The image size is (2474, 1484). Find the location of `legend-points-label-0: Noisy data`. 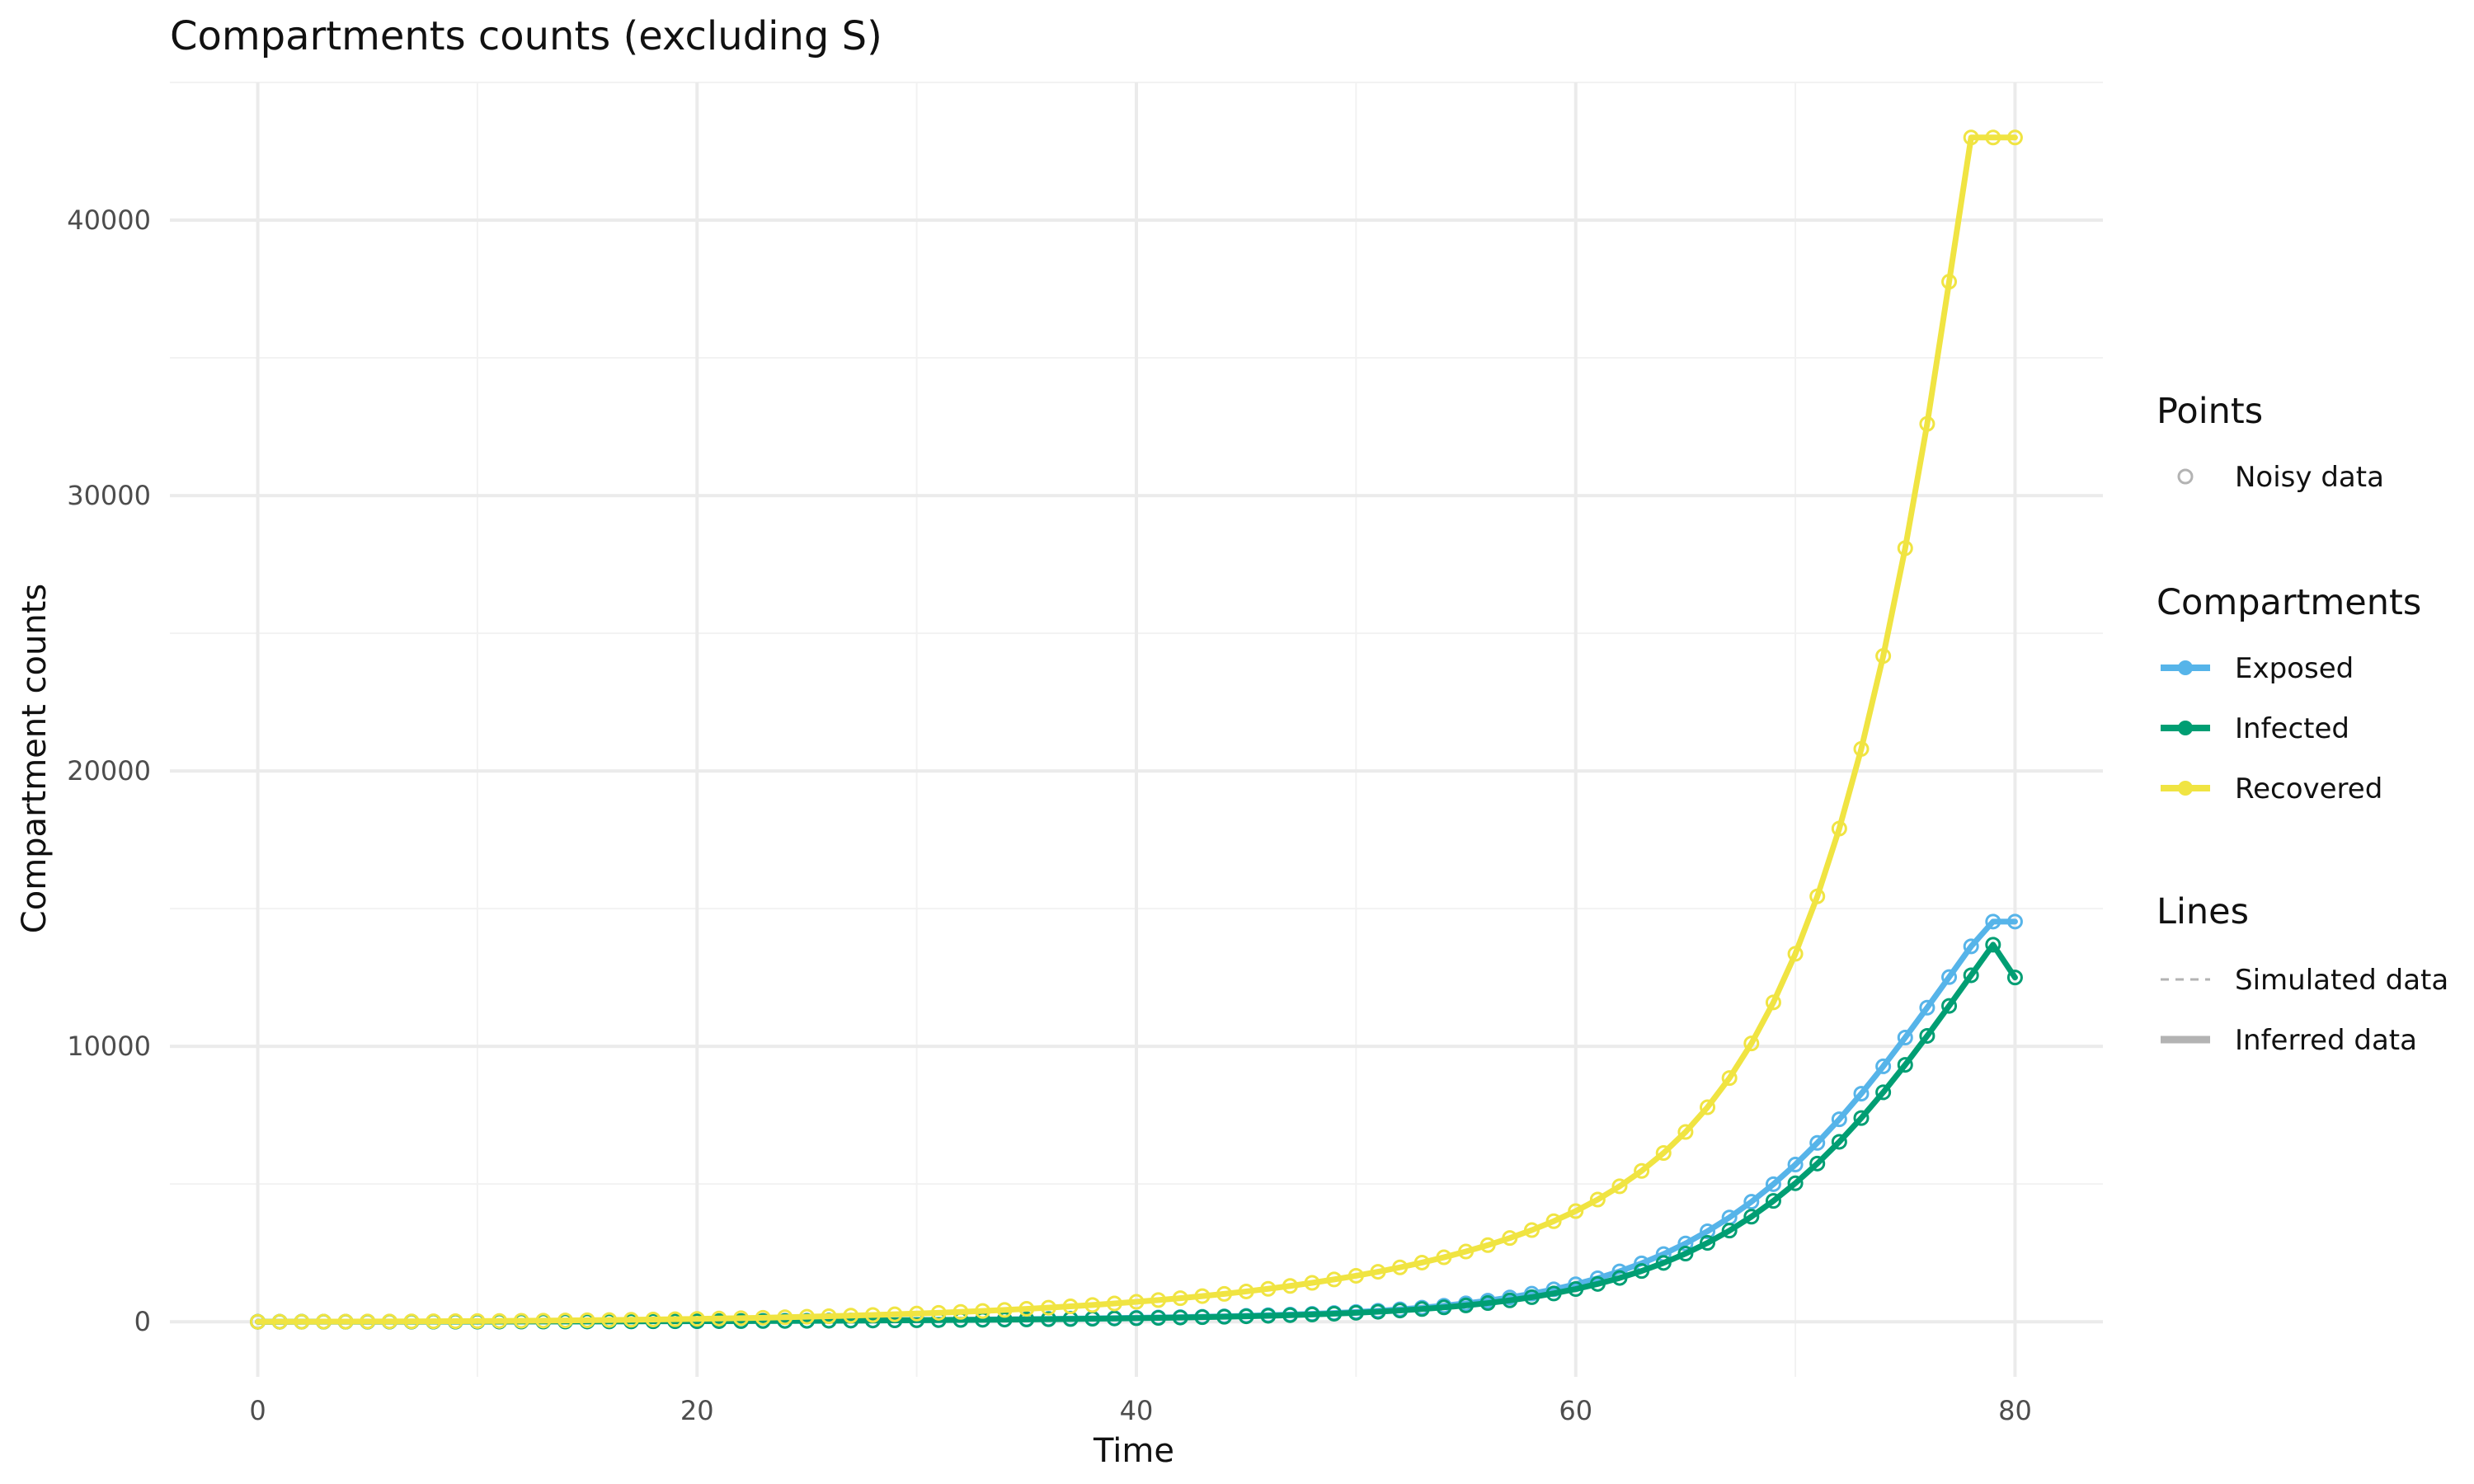

legend-points-label-0: Noisy data is located at coordinates (2309, 477).